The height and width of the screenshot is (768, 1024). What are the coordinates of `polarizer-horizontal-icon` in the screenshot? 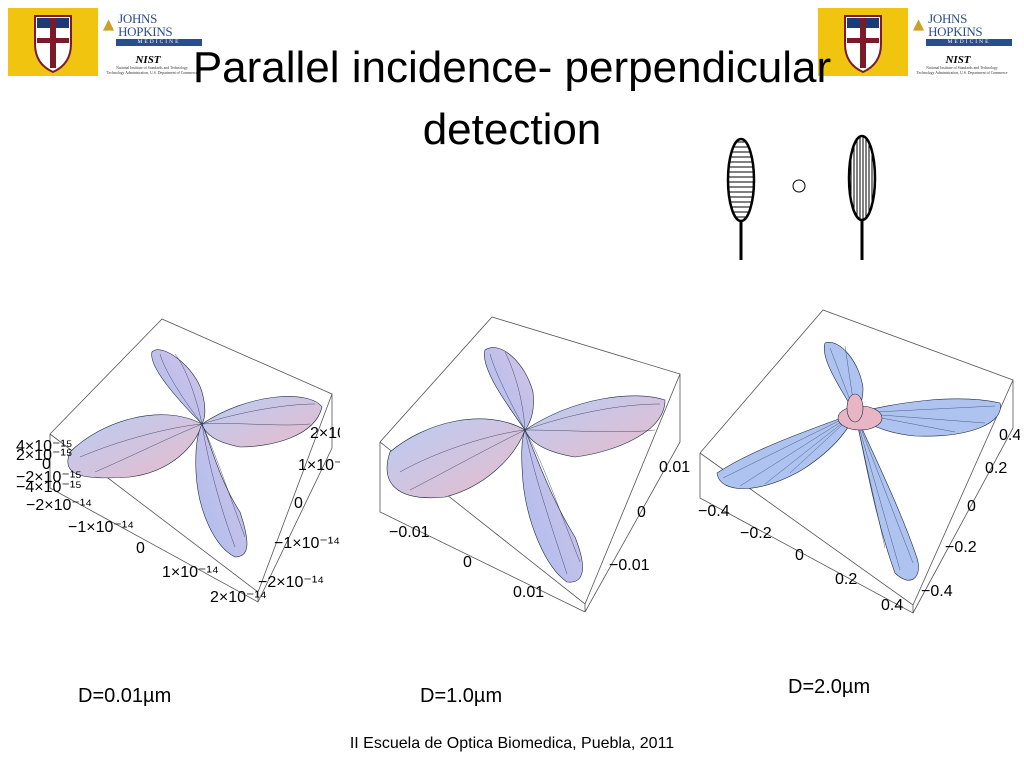 It's located at (741, 198).